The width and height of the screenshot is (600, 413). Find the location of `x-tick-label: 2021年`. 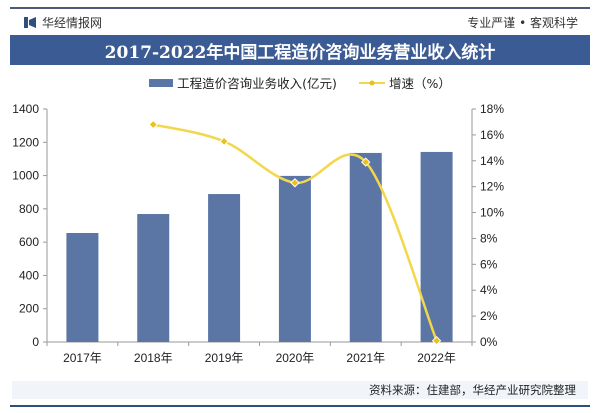

x-tick-label: 2021年 is located at coordinates (365, 358).